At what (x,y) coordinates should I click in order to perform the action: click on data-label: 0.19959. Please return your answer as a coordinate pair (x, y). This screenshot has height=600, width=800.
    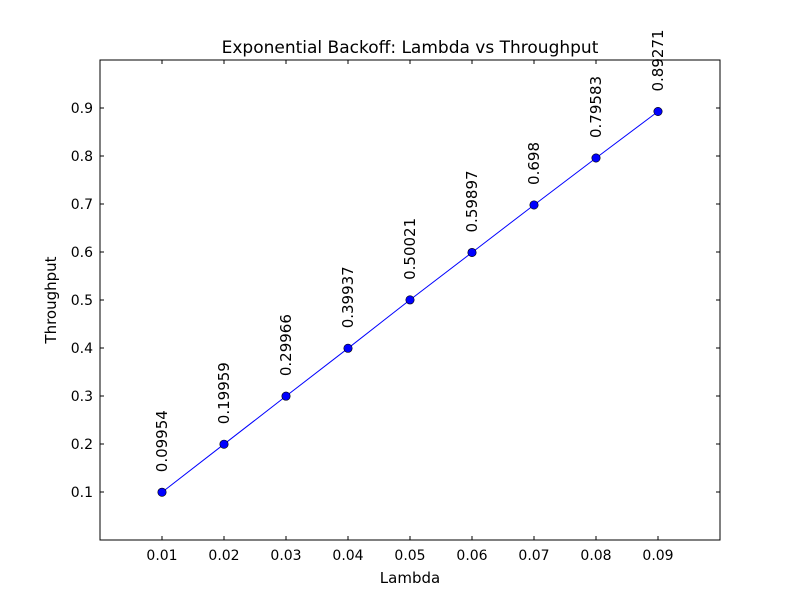
    Looking at the image, I should click on (224, 393).